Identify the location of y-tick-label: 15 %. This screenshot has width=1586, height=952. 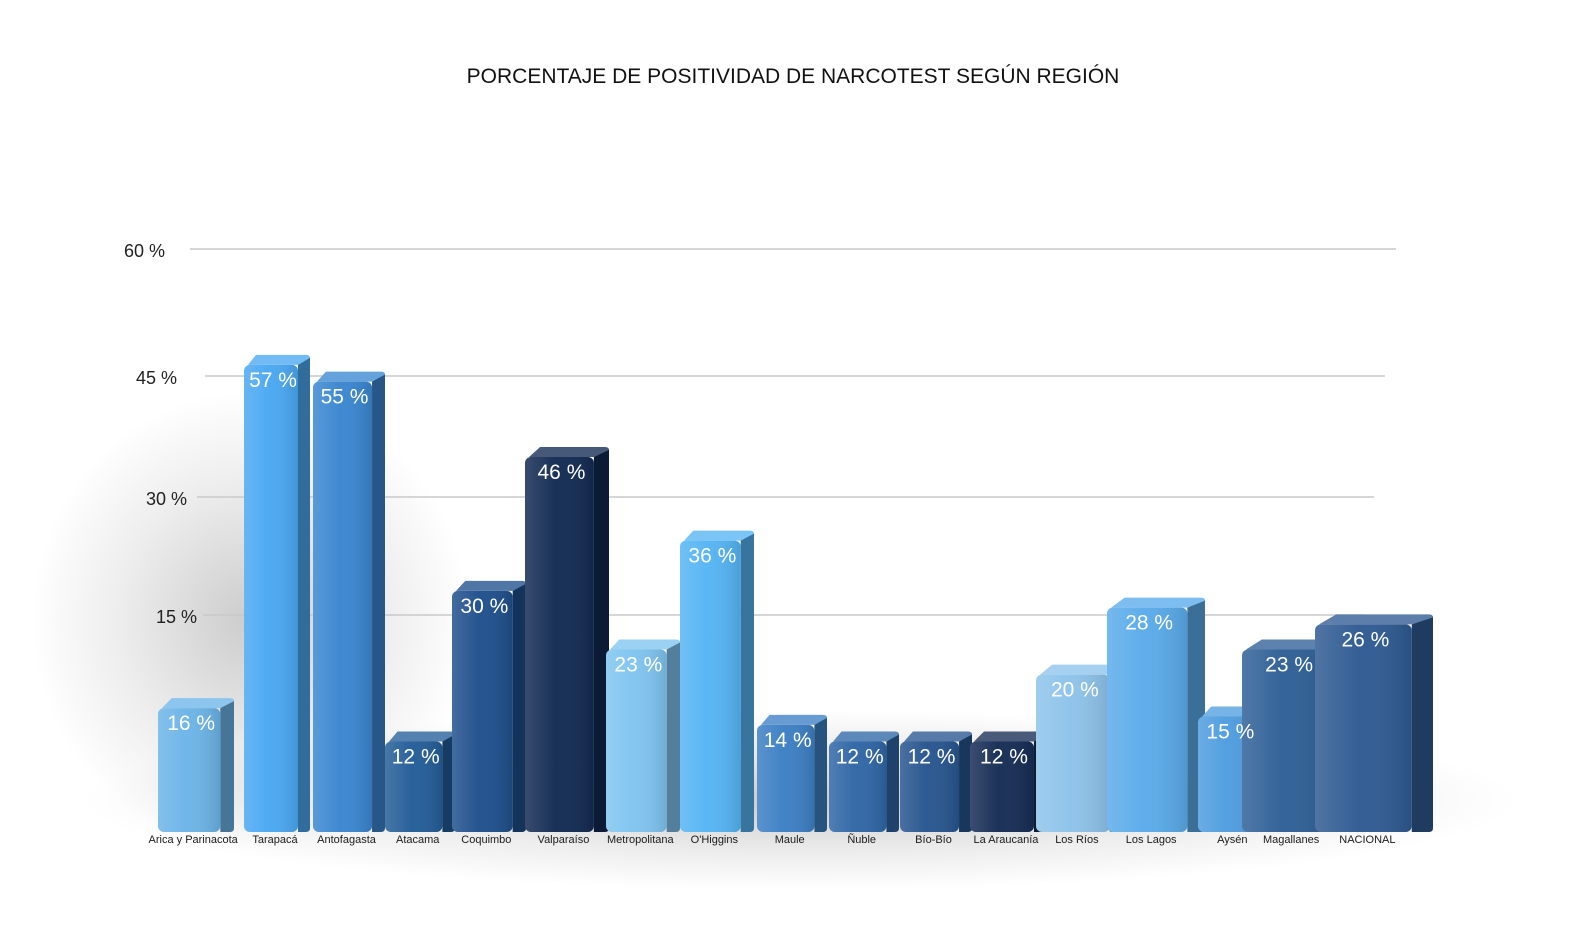
(176, 617).